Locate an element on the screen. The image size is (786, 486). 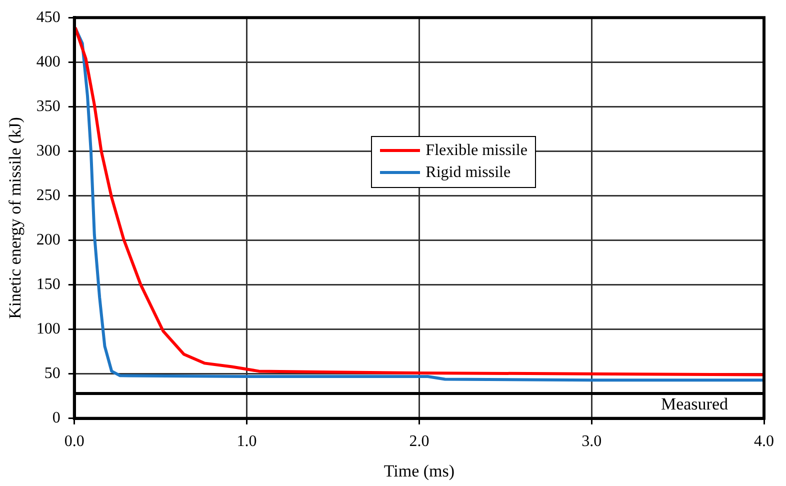
ref-line-label: Measured is located at coordinates (694, 404).